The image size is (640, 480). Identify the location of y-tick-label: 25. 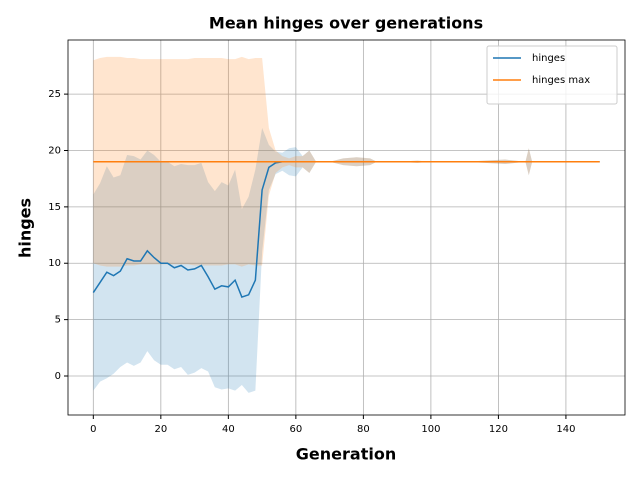
(54, 94).